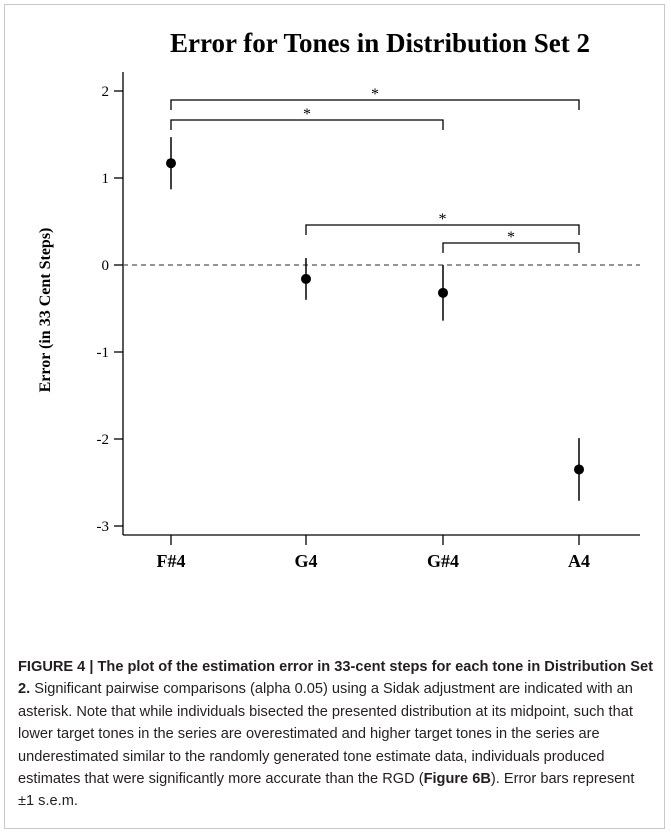 This screenshot has height=835, width=671. Describe the element at coordinates (171, 561) in the screenshot. I see `x-tick-label: F#4` at that location.